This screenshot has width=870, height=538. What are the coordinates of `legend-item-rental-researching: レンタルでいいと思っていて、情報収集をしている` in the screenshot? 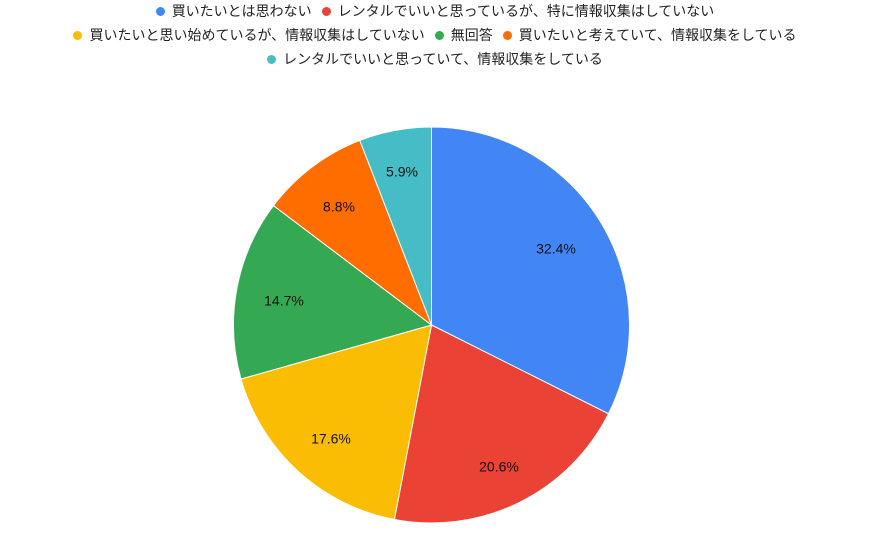 It's located at (435, 59).